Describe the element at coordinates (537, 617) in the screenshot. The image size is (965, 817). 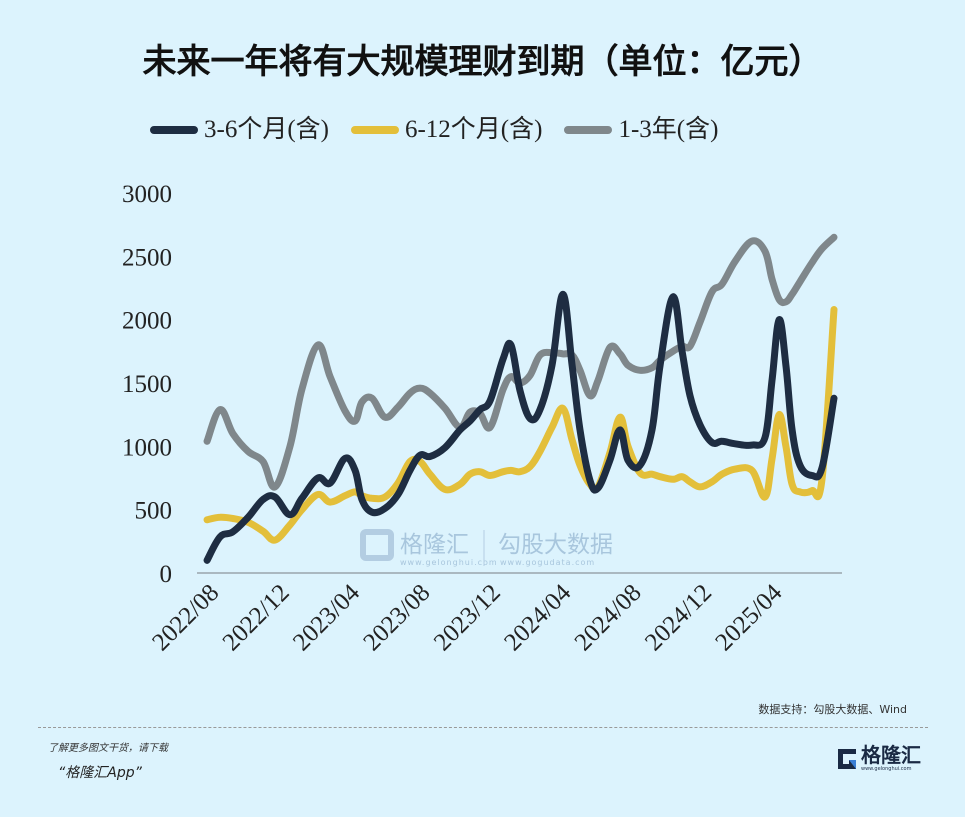
I see `x-tick-label: 2024/04` at that location.